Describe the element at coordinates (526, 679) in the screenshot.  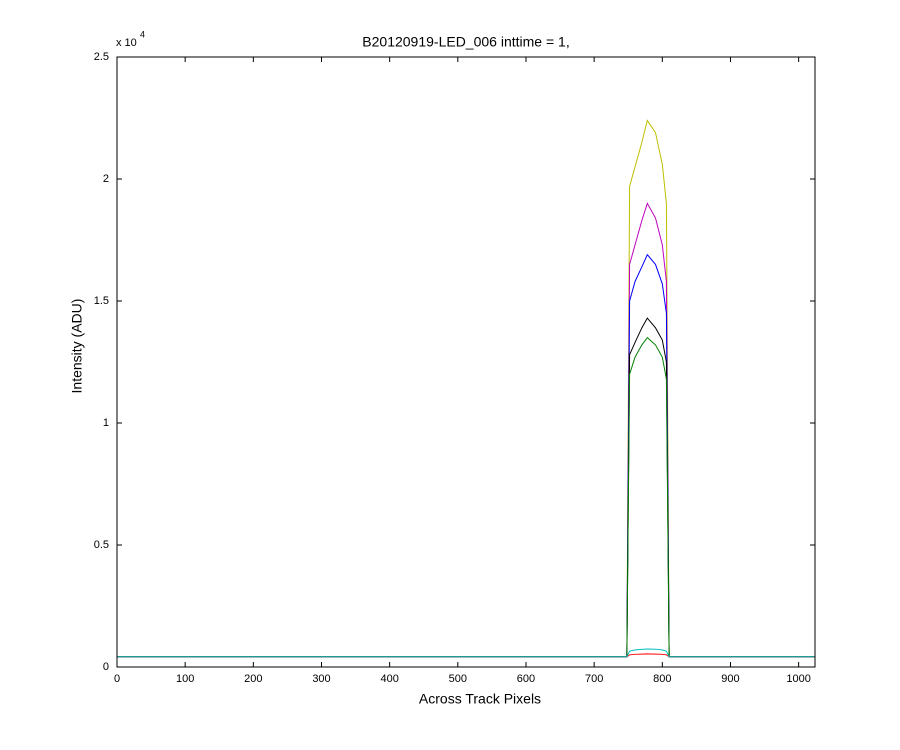
I see `x-tick-label: 600` at that location.